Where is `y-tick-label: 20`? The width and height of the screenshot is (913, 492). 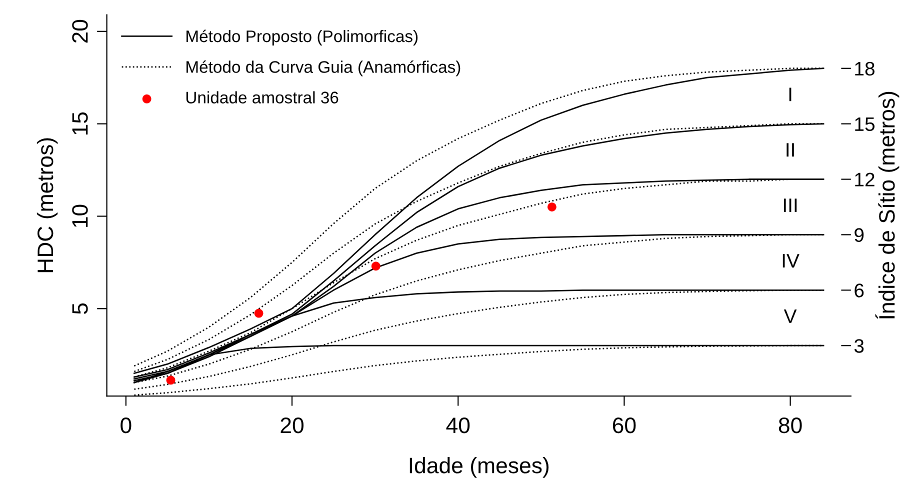 y-tick-label: 20 is located at coordinates (80, 31).